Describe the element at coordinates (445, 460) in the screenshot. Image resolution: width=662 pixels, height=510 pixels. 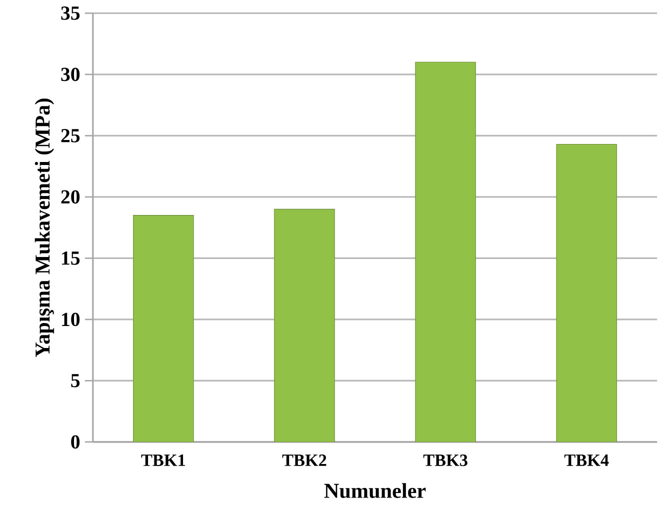
I see `x-tick-label: TBK3` at that location.